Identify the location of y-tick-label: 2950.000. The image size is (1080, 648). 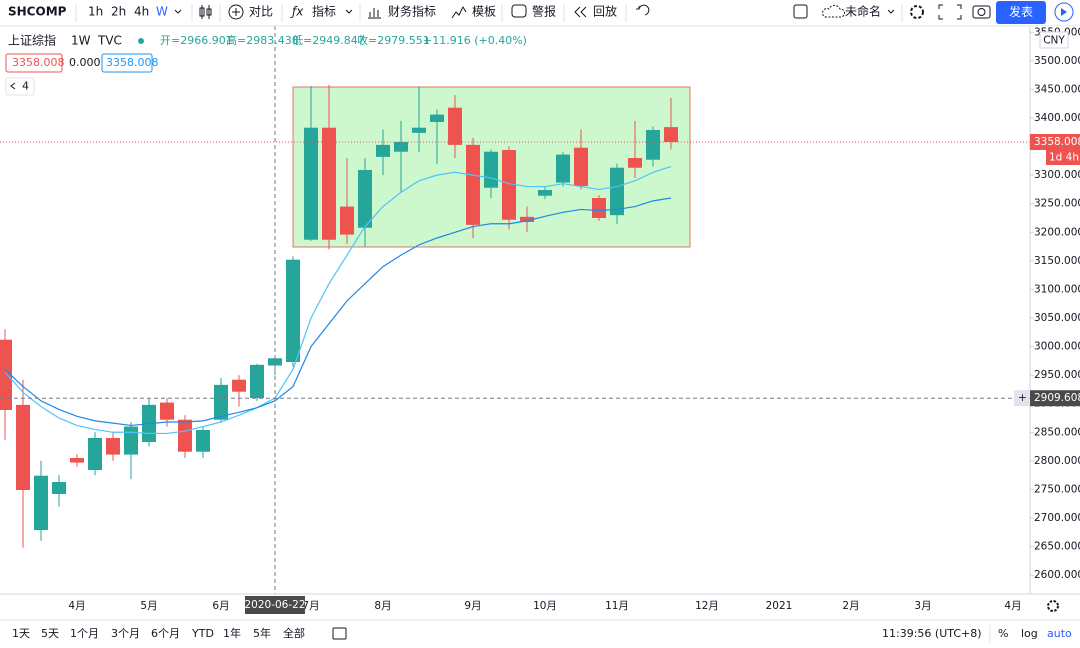
(1057, 375).